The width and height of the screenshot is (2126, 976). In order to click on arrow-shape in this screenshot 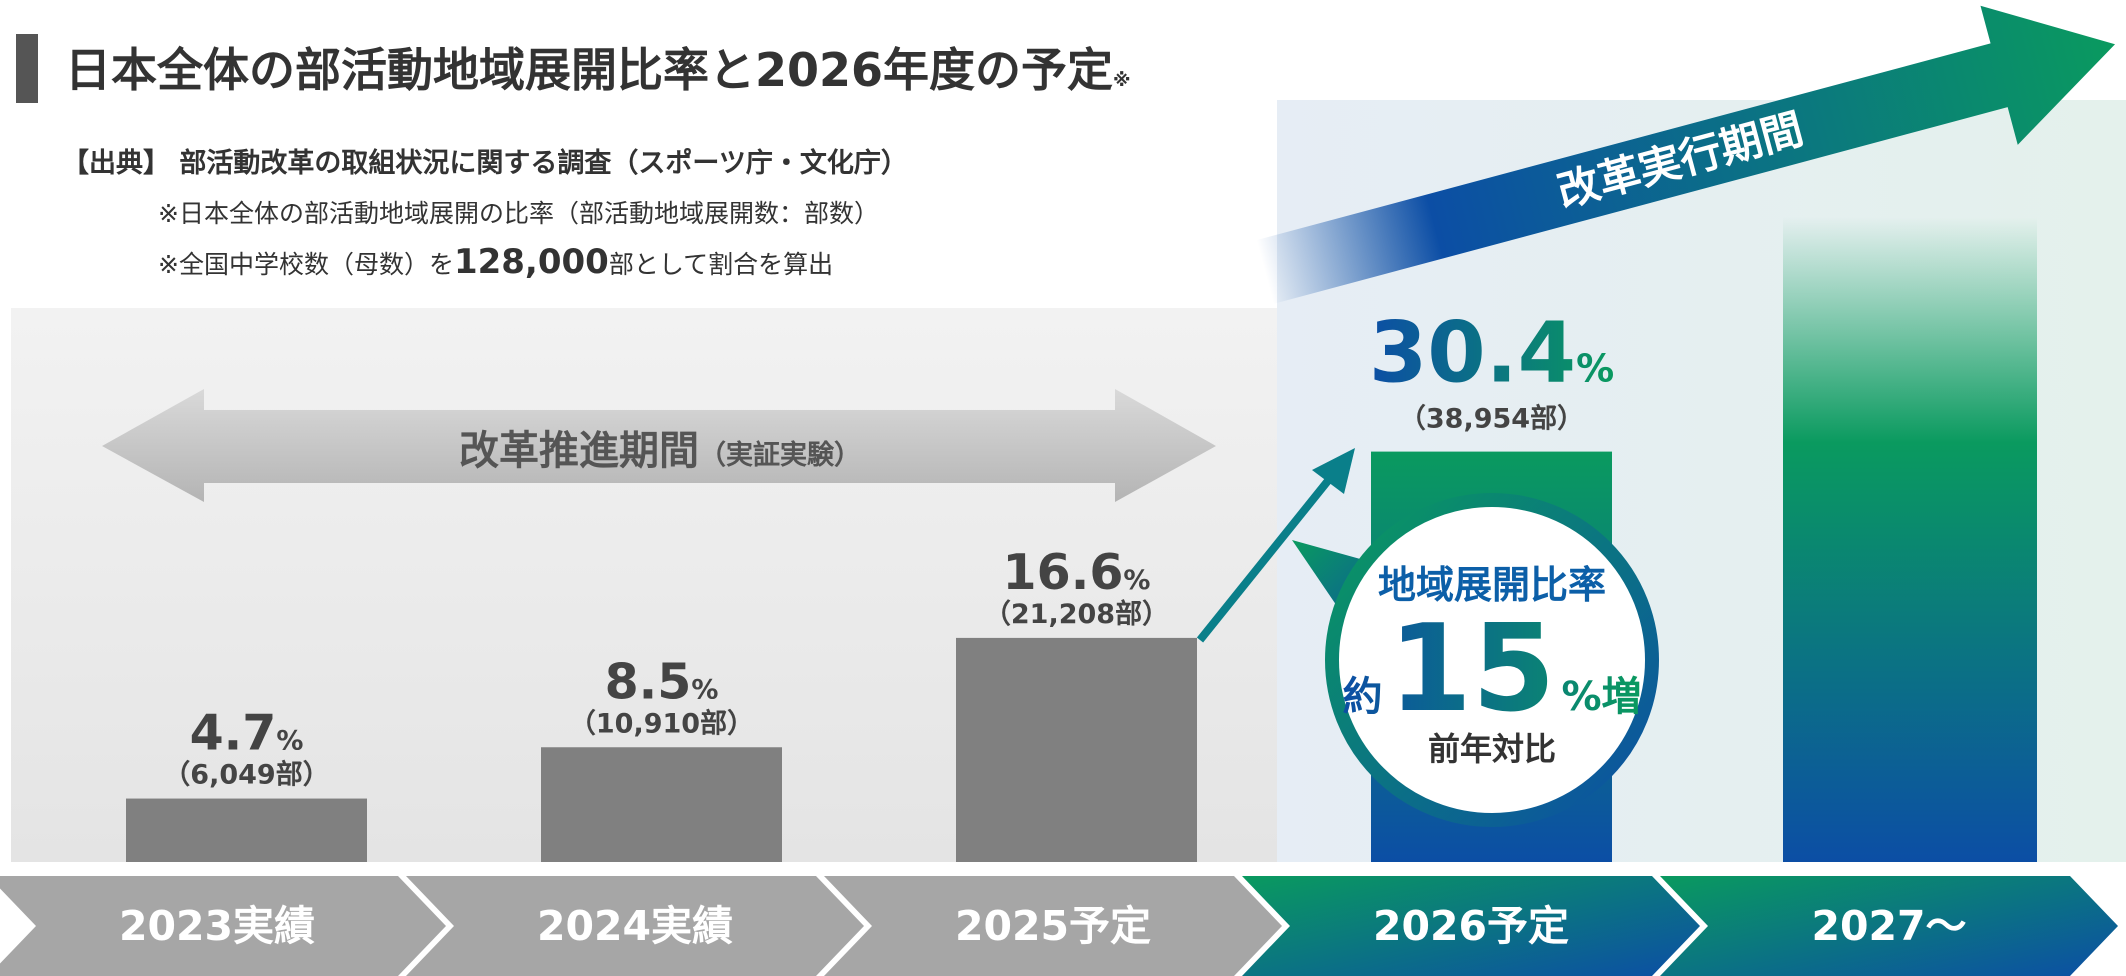, I will do `click(1686, 154)`.